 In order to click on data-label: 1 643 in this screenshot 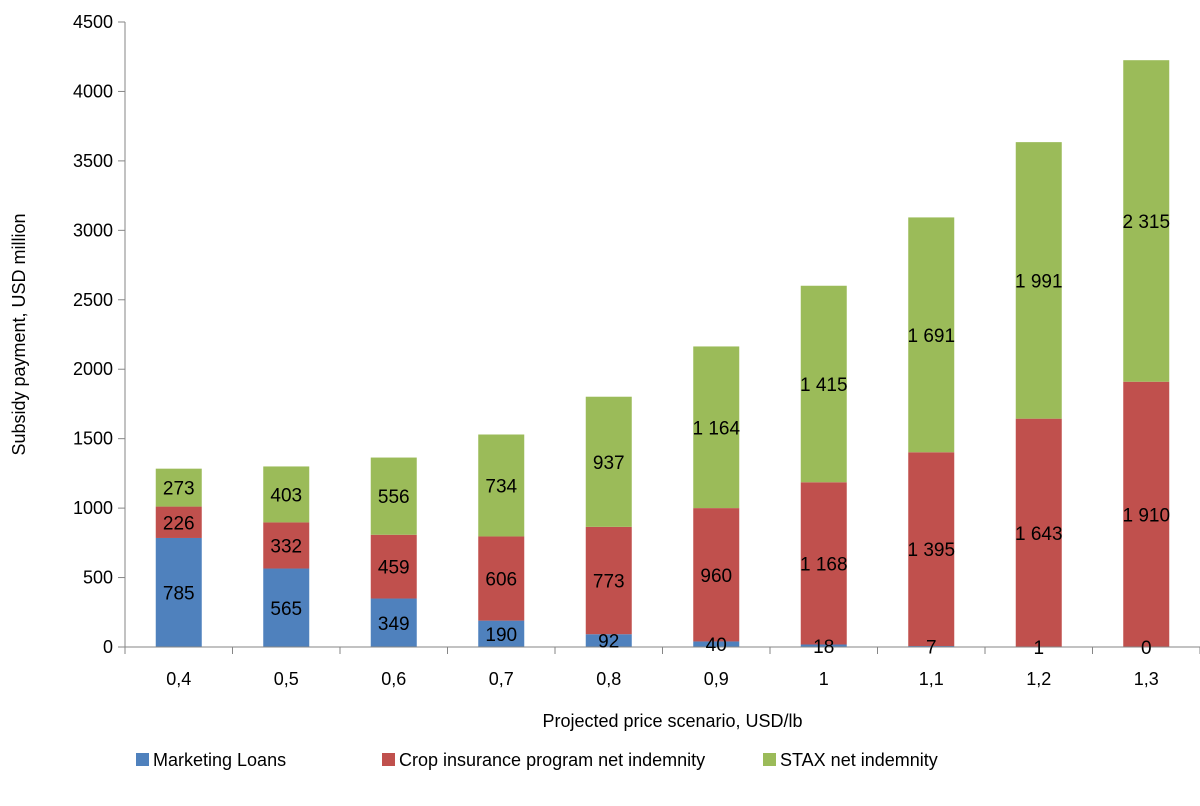, I will do `click(1039, 534)`.